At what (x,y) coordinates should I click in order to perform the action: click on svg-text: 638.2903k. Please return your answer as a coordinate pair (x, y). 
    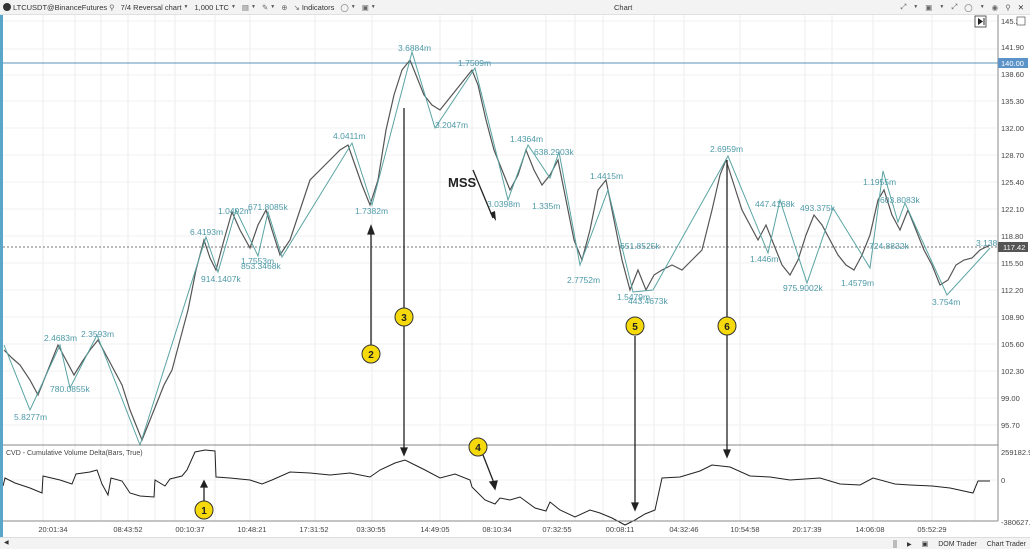
    Looking at the image, I should click on (554, 152).